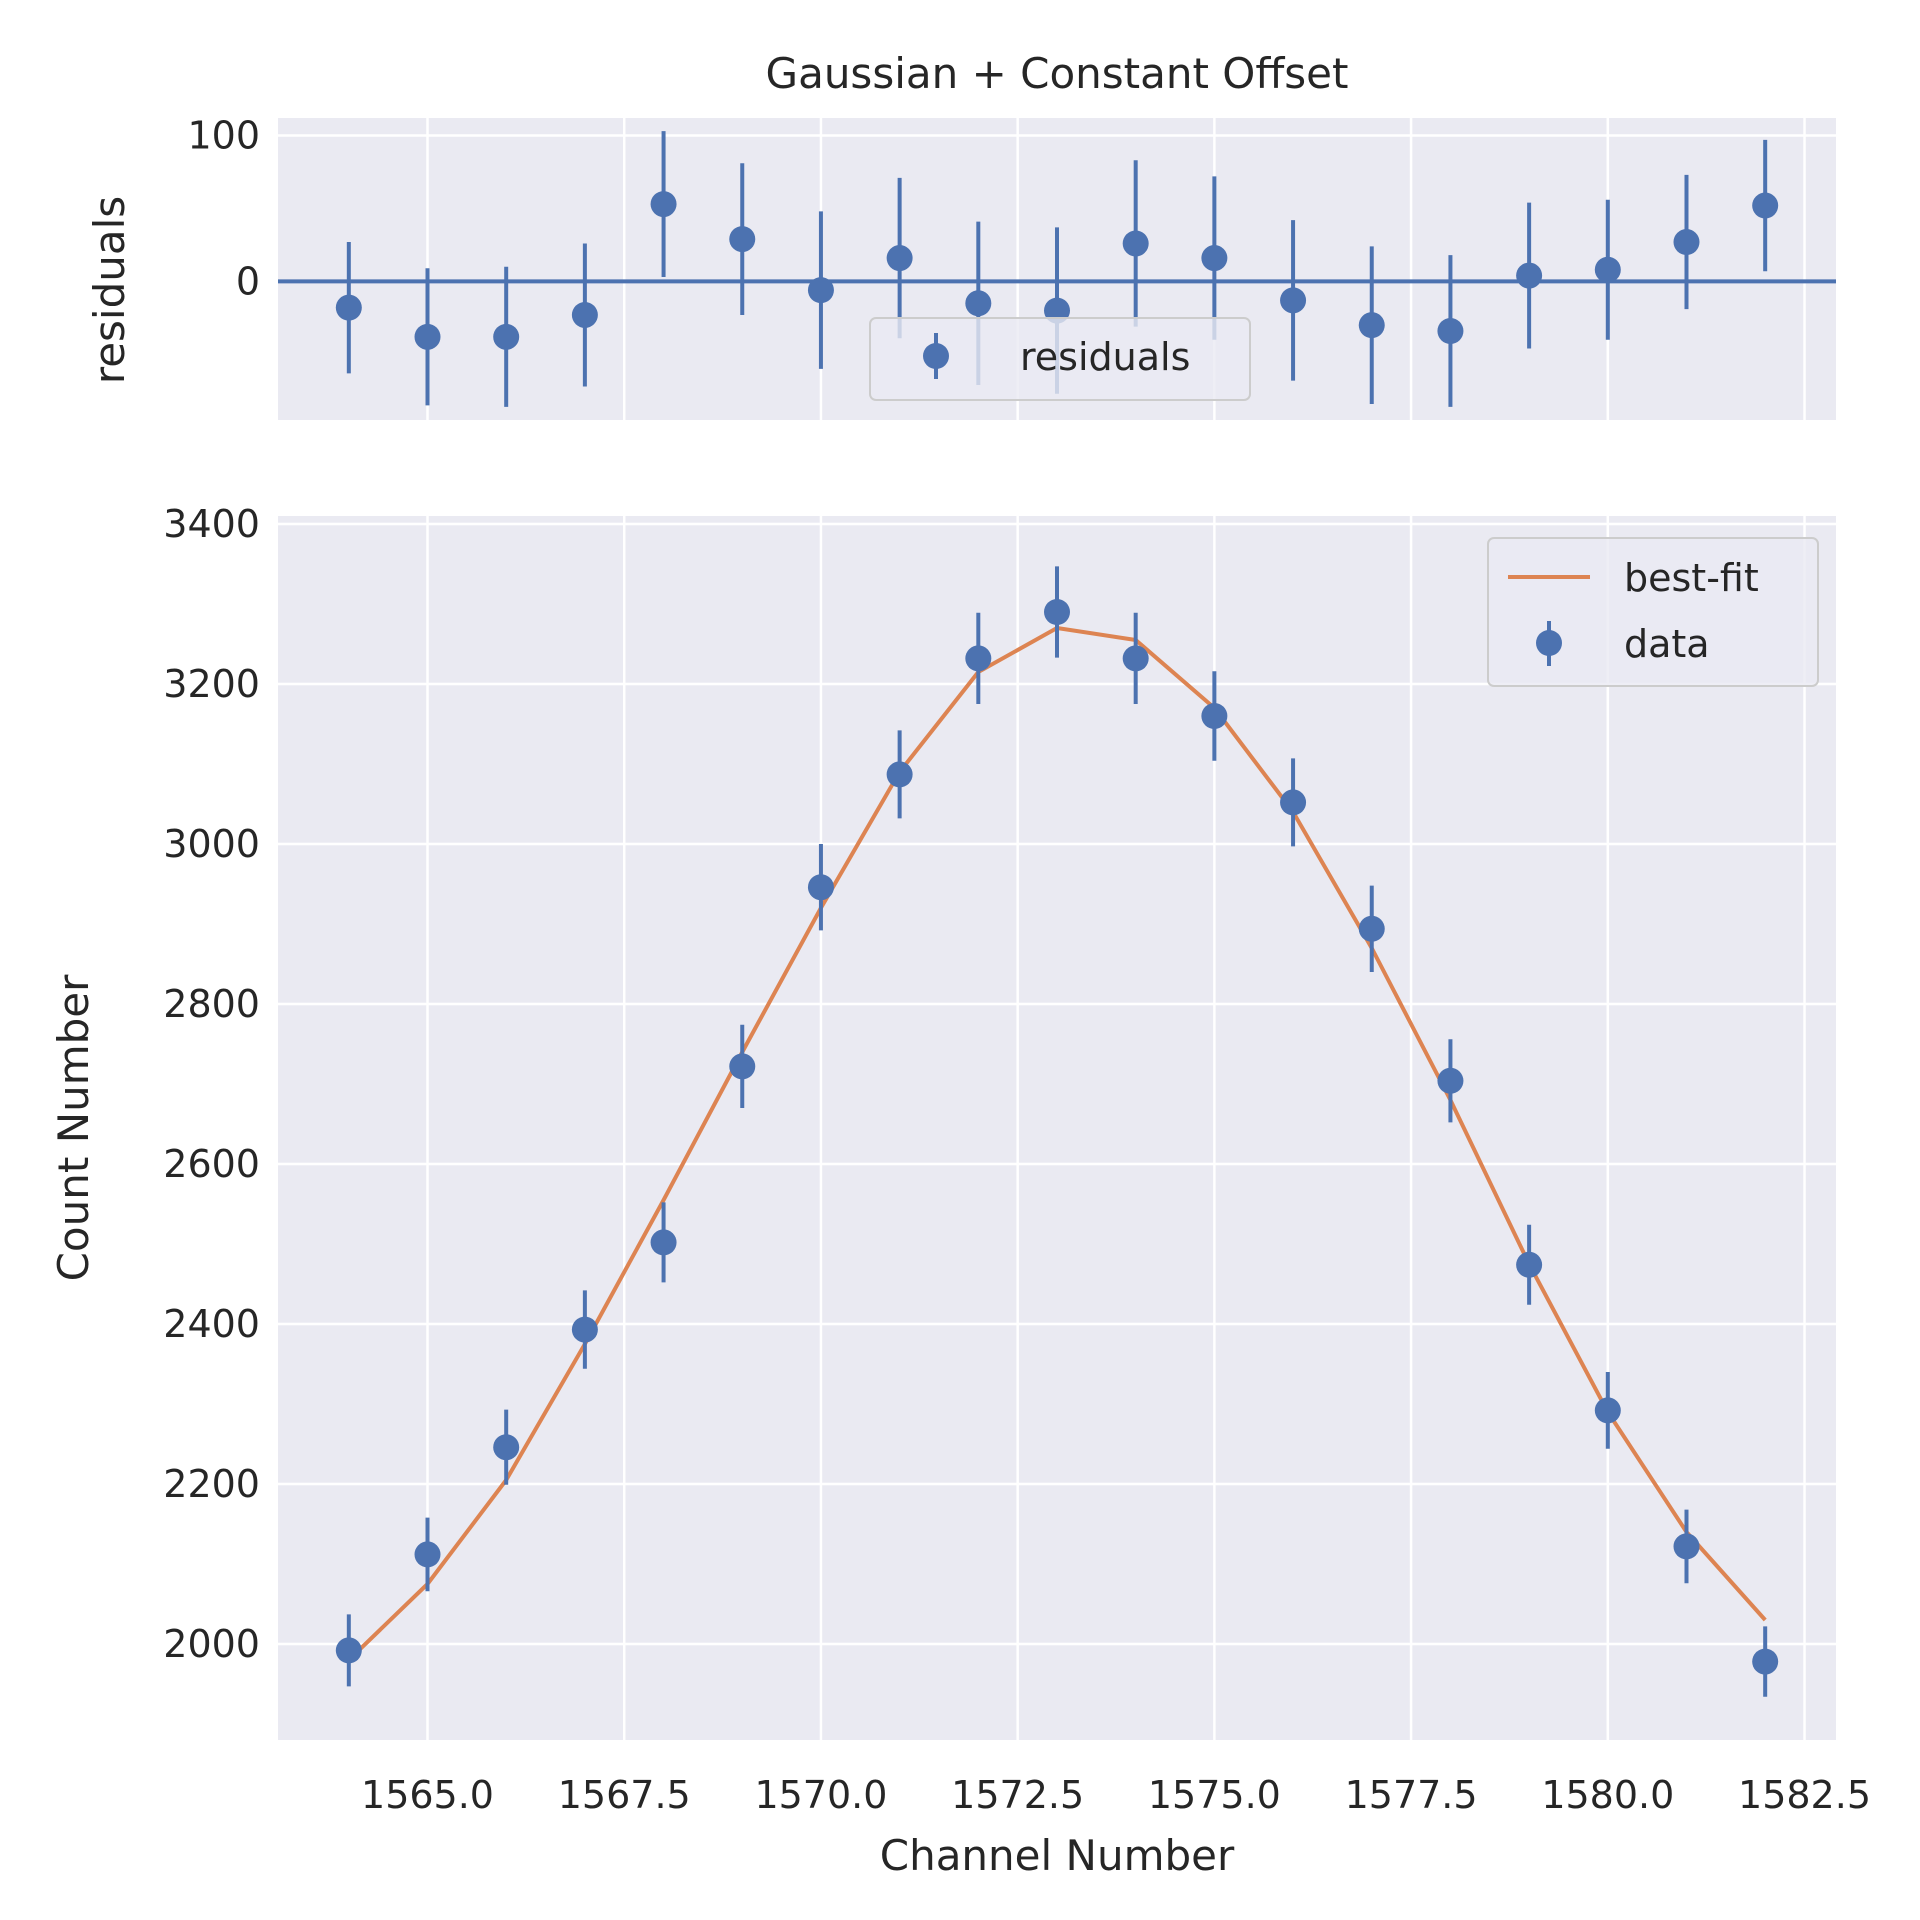  I want to click on x-tick-label: 1572.5, so click(1017, 1795).